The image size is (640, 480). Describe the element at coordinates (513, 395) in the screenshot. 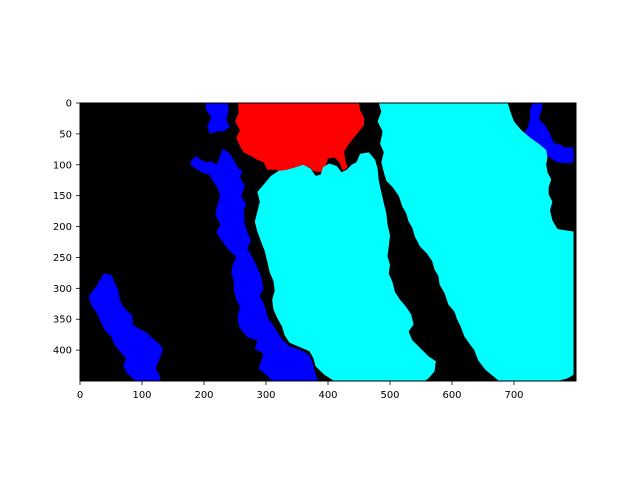

I see `x-tick-label: 700` at that location.